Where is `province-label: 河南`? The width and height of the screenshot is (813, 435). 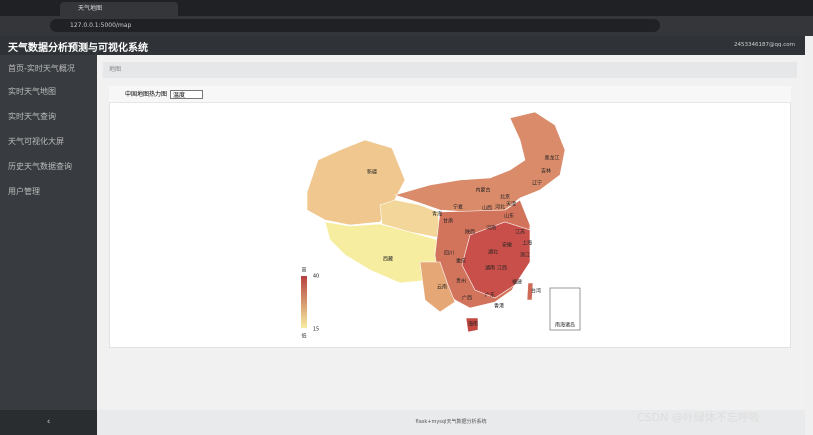 province-label: 河南 is located at coordinates (491, 228).